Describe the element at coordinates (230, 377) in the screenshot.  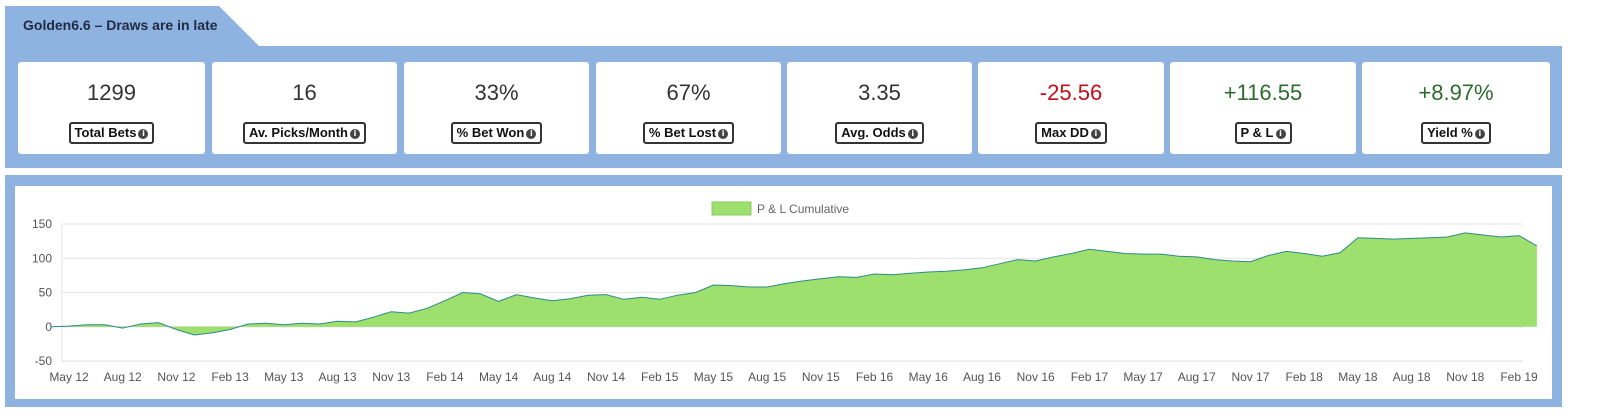
I see `x-tick-label: Feb 13` at that location.